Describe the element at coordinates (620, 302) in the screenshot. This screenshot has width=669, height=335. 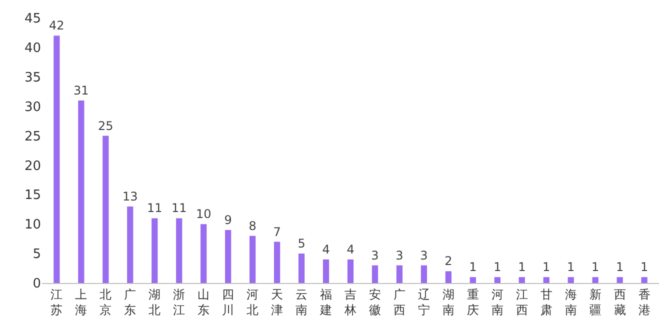
I see `x-tick-label: 西藏` at that location.